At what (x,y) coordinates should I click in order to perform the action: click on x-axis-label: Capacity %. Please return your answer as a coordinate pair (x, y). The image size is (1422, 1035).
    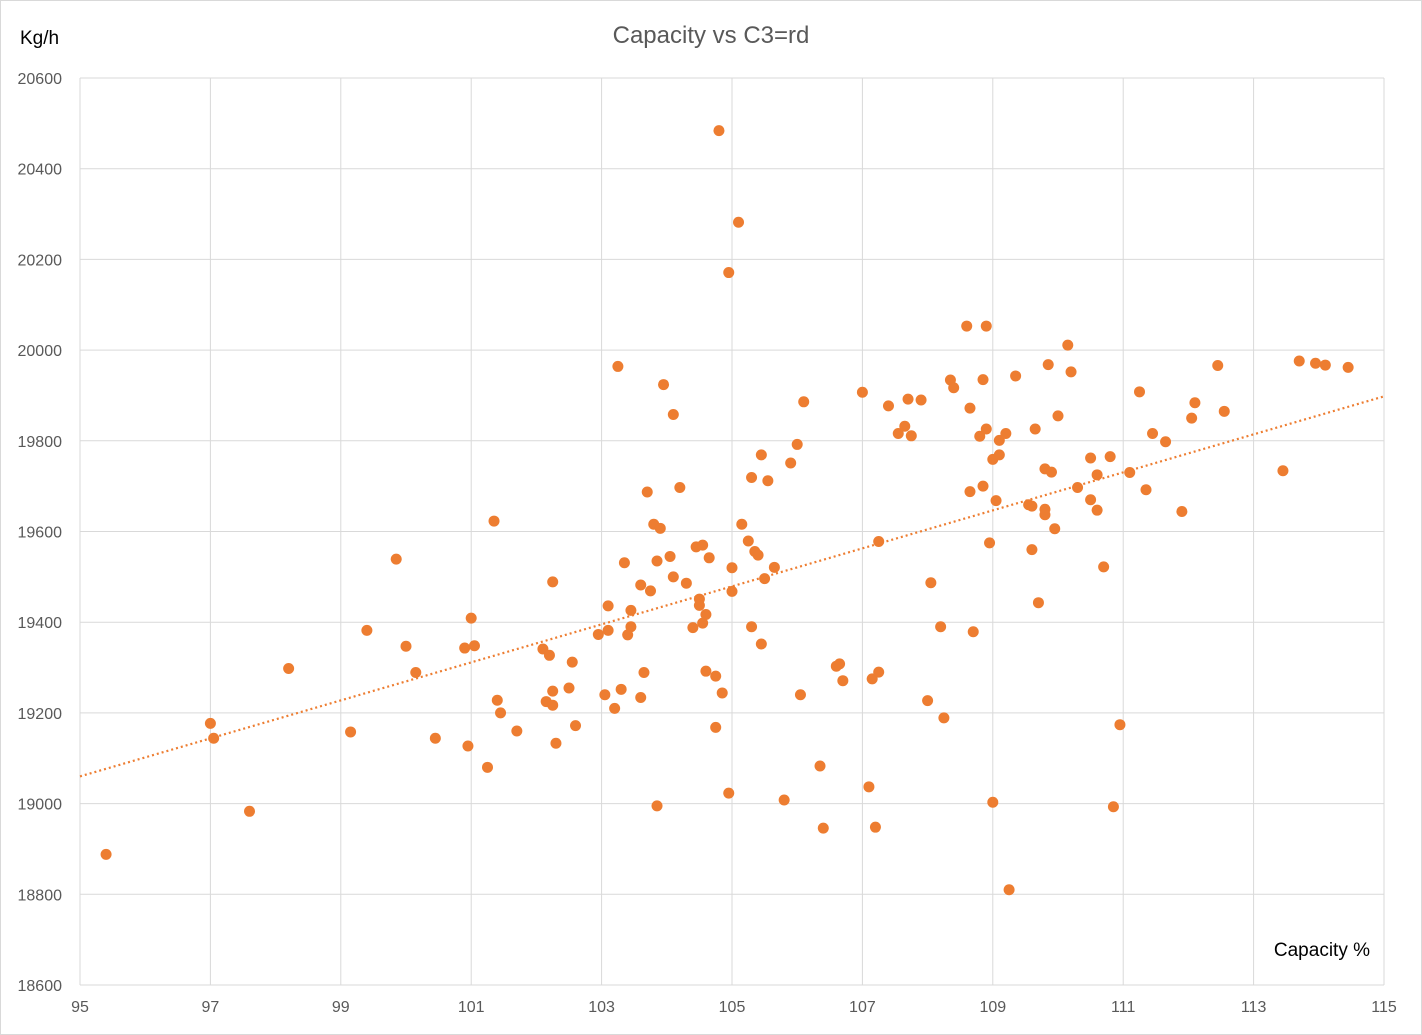
    Looking at the image, I should click on (1321, 950).